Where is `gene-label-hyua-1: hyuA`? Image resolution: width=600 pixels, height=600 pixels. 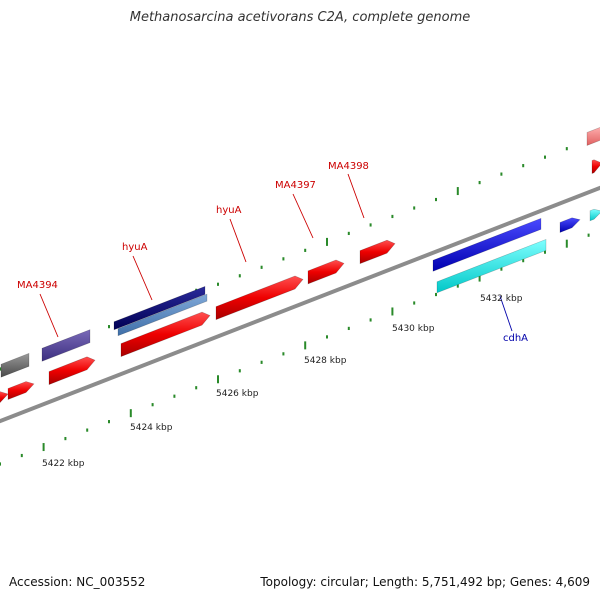
gene-label-hyua-1: hyuA is located at coordinates (135, 247).